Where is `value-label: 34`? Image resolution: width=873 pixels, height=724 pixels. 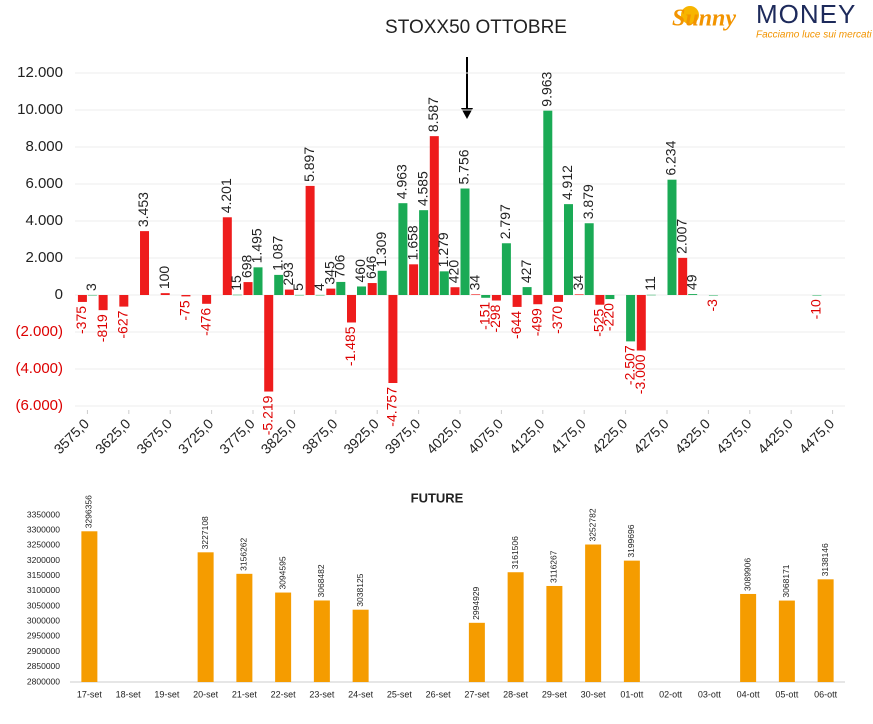 value-label: 34 is located at coordinates (474, 283).